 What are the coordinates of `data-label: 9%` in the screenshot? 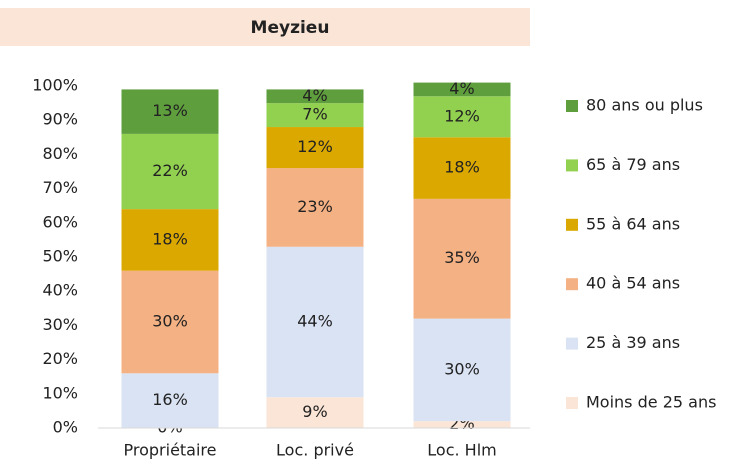 It's located at (314, 411).